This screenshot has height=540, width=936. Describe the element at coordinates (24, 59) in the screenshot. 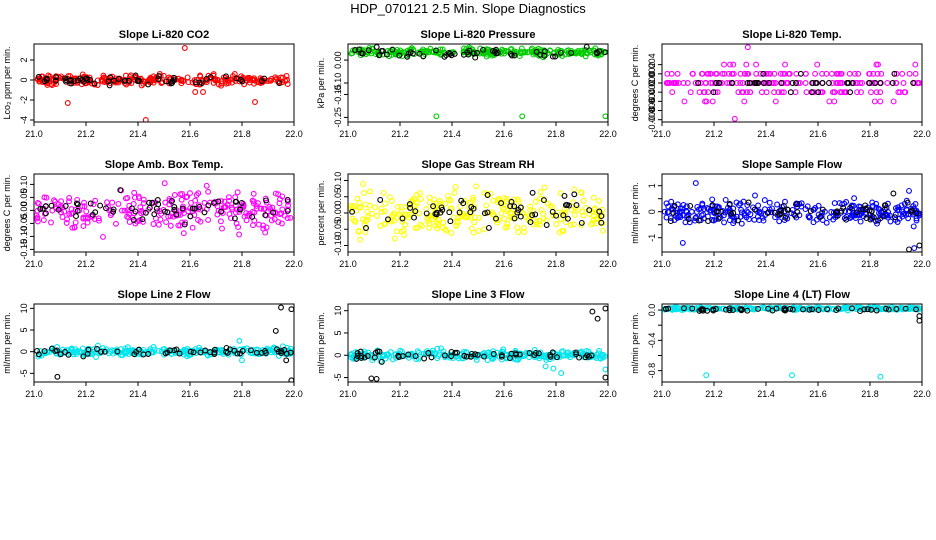

I see `y-tick-label: 2` at that location.